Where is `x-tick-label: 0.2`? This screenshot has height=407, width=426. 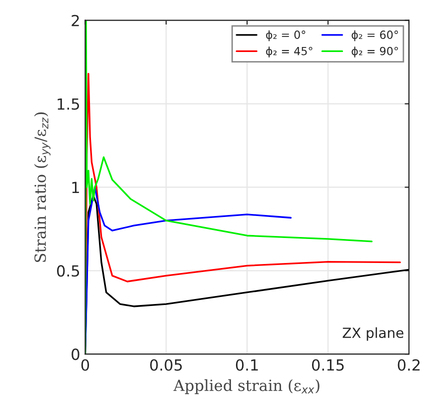
x-tick-label: 0.2 is located at coordinates (409, 365).